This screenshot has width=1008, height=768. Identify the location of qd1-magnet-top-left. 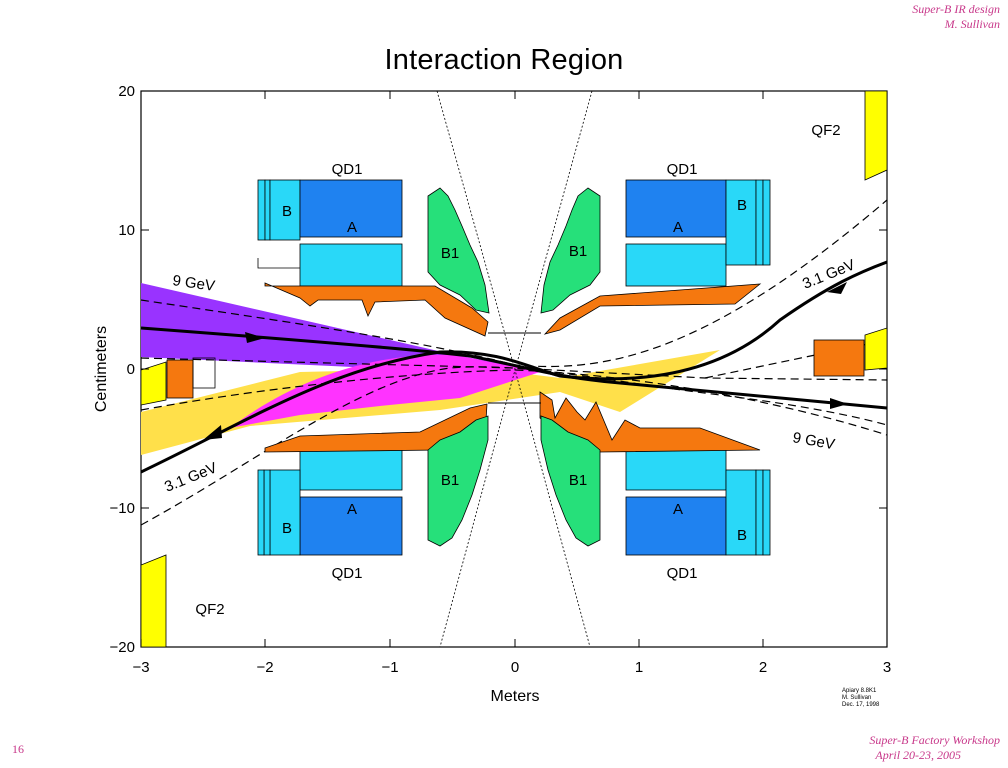
(330, 233).